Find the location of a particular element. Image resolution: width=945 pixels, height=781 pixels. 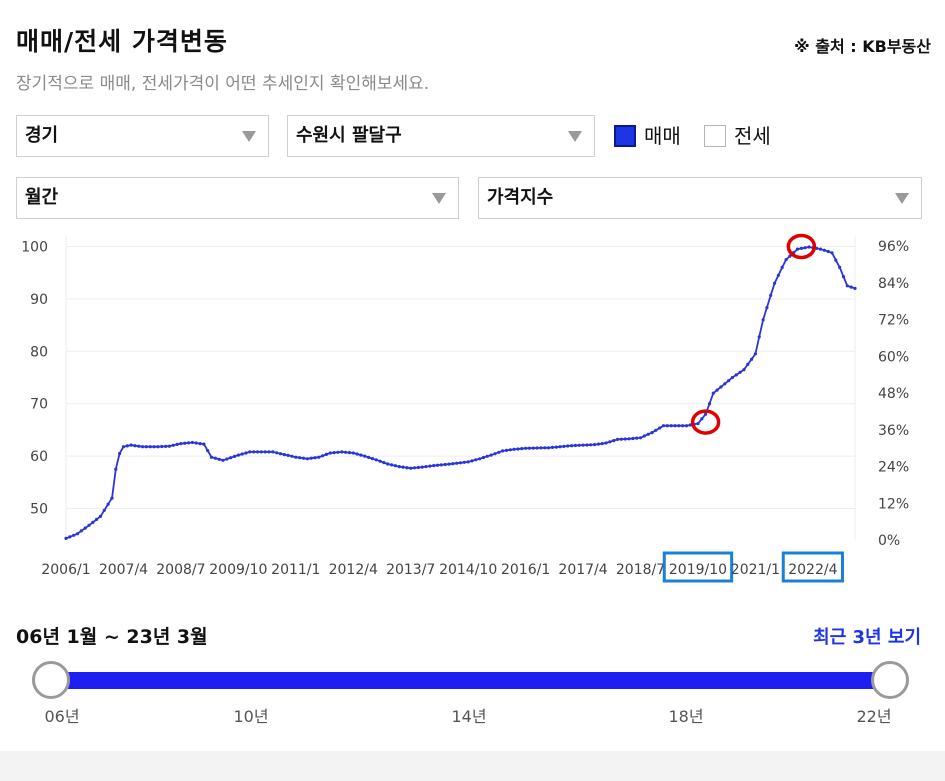

x-tick-label: 2016/1 is located at coordinates (525, 570).